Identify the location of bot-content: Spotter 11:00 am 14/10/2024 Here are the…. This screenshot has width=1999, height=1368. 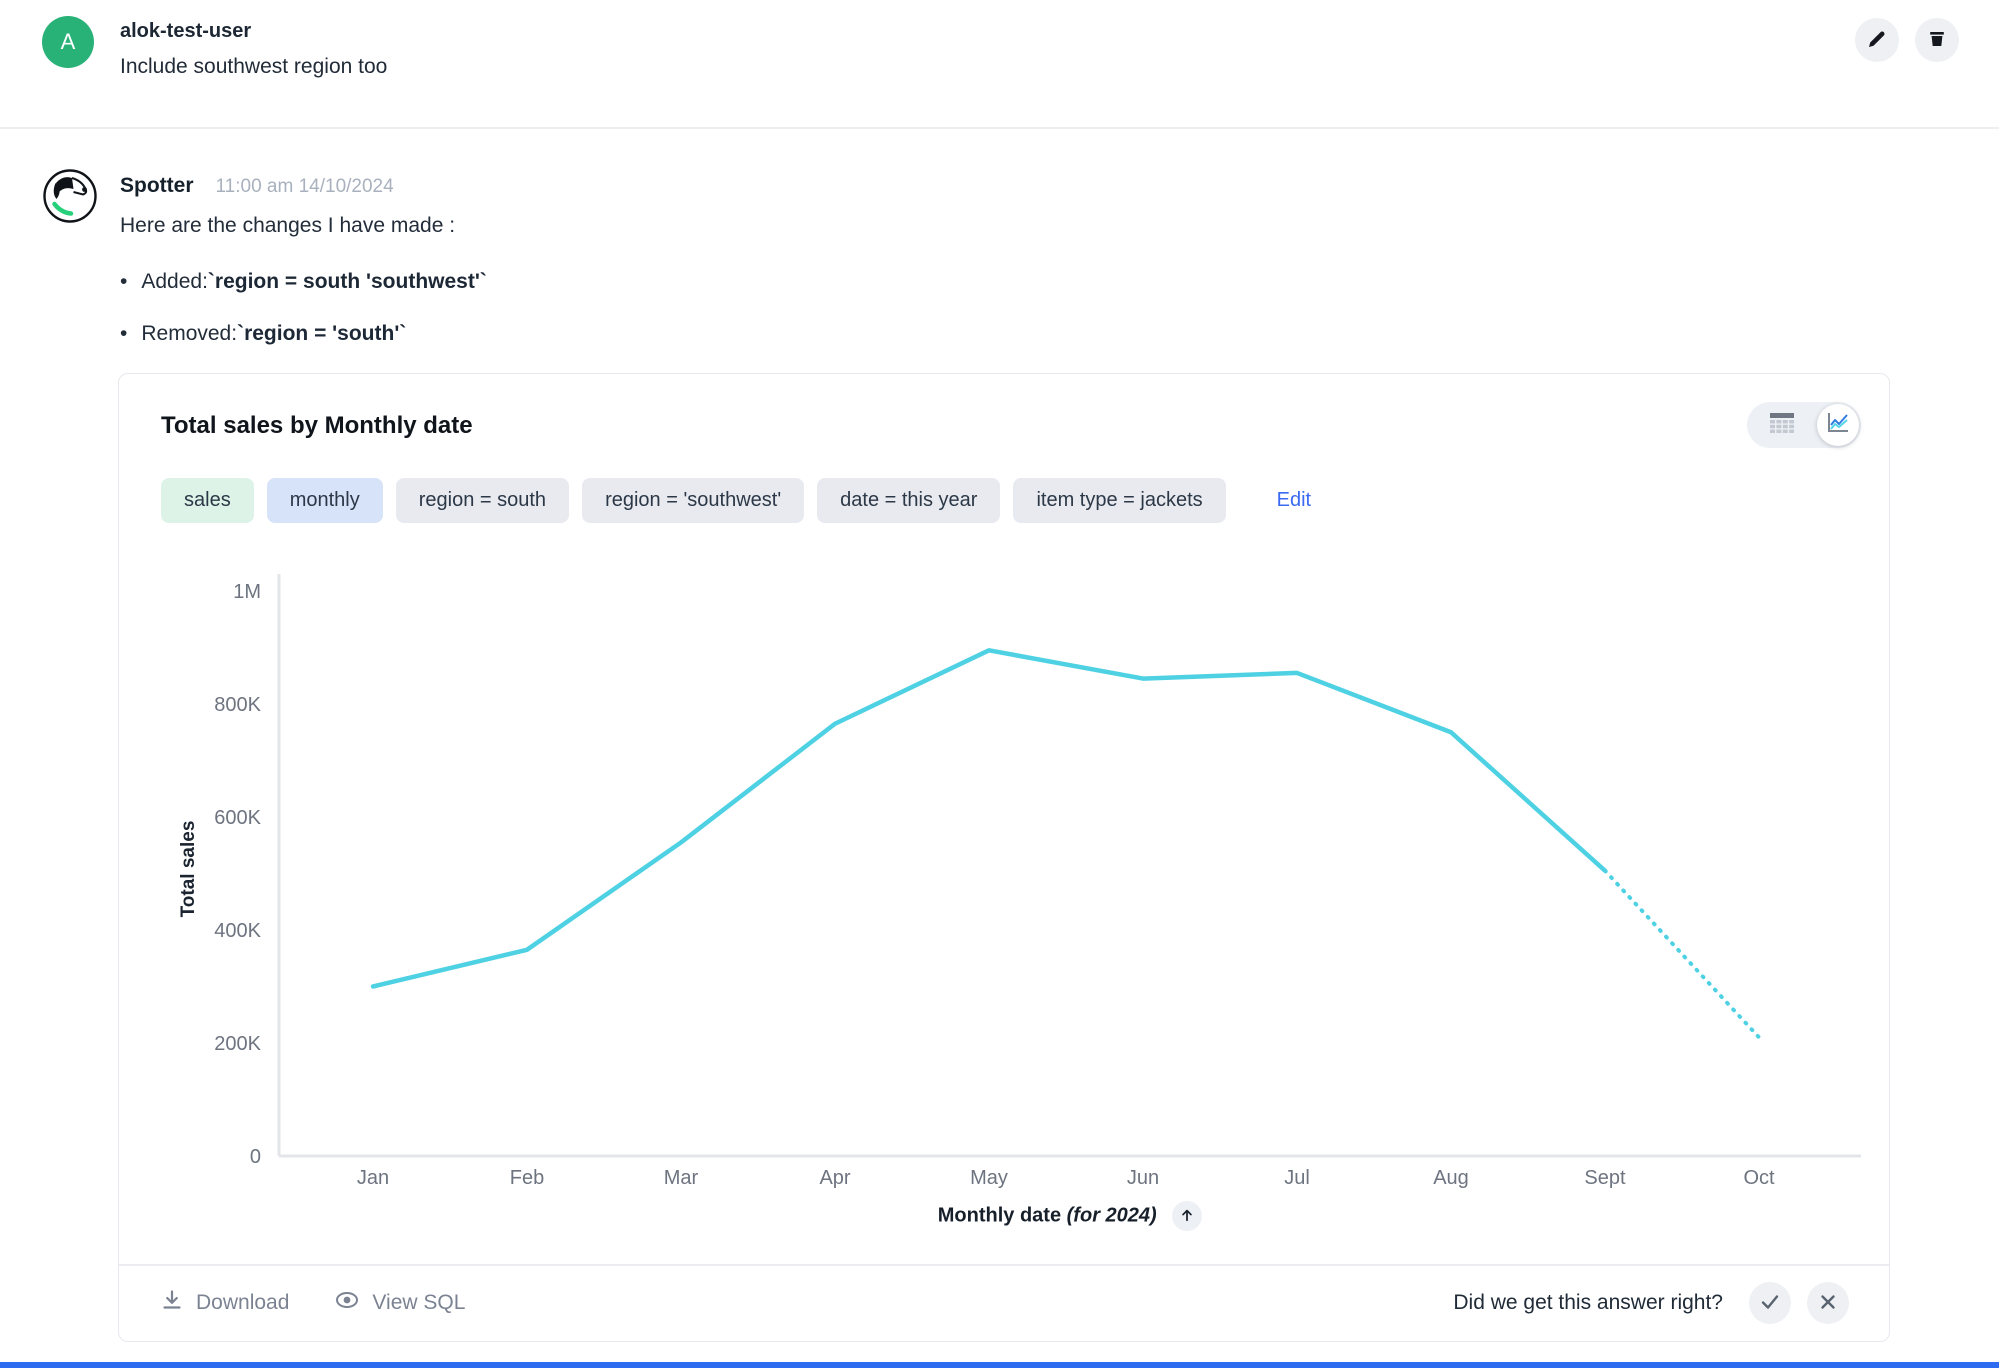
(303, 271).